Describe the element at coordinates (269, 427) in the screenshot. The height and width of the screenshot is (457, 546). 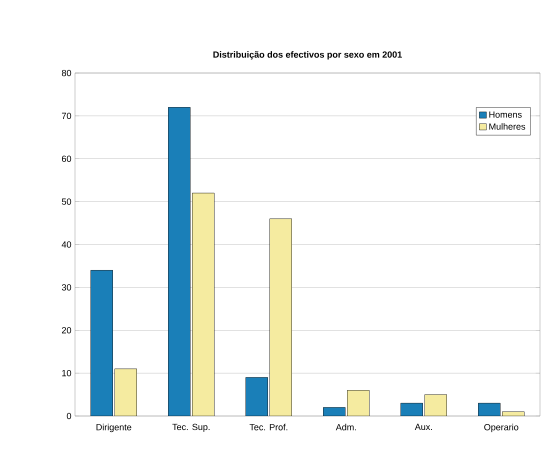
I see `x-tick-label: Tec. Prof.` at that location.